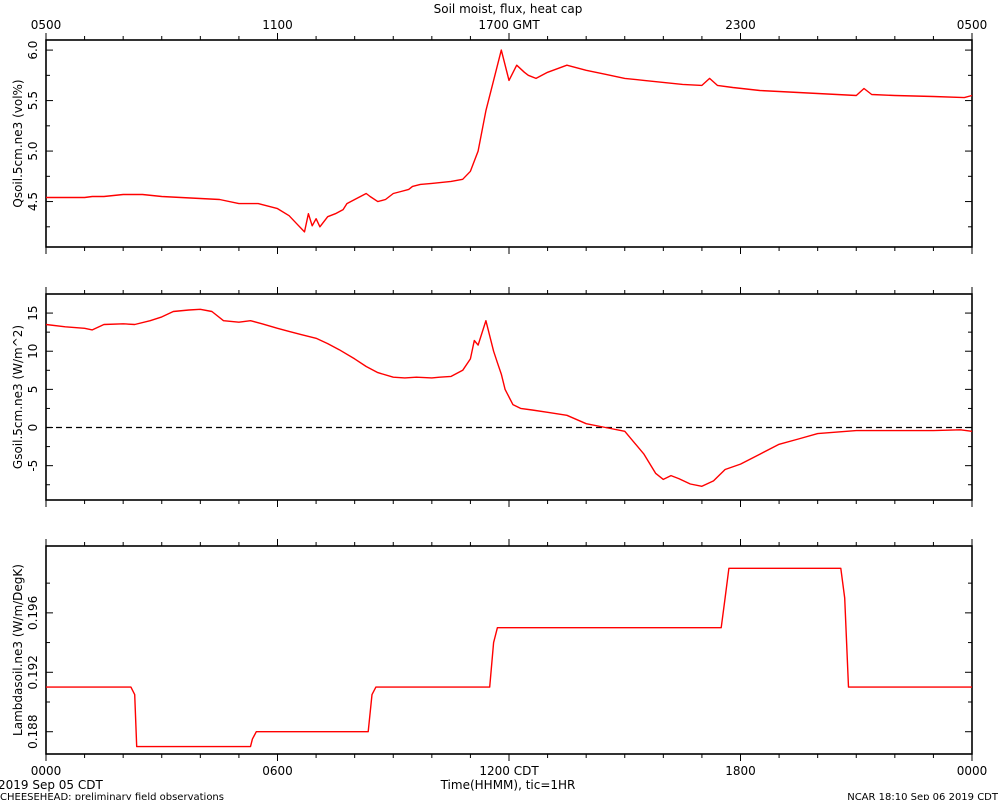 The width and height of the screenshot is (1000, 800). What do you see at coordinates (923, 796) in the screenshot?
I see `footer-right-note: NCAR 18:10 Sep 06 2019 CDT` at bounding box center [923, 796].